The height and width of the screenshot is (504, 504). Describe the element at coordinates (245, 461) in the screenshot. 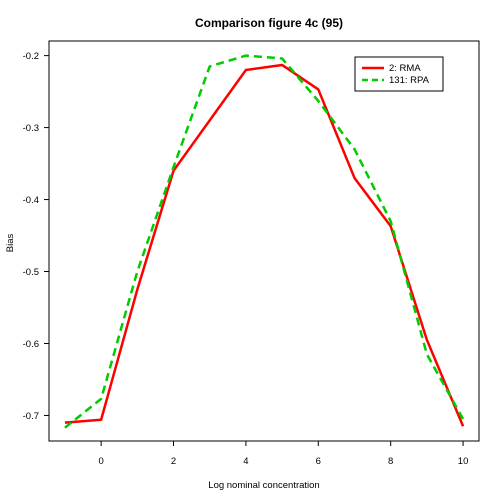

I see `x-tick-label: 4` at that location.